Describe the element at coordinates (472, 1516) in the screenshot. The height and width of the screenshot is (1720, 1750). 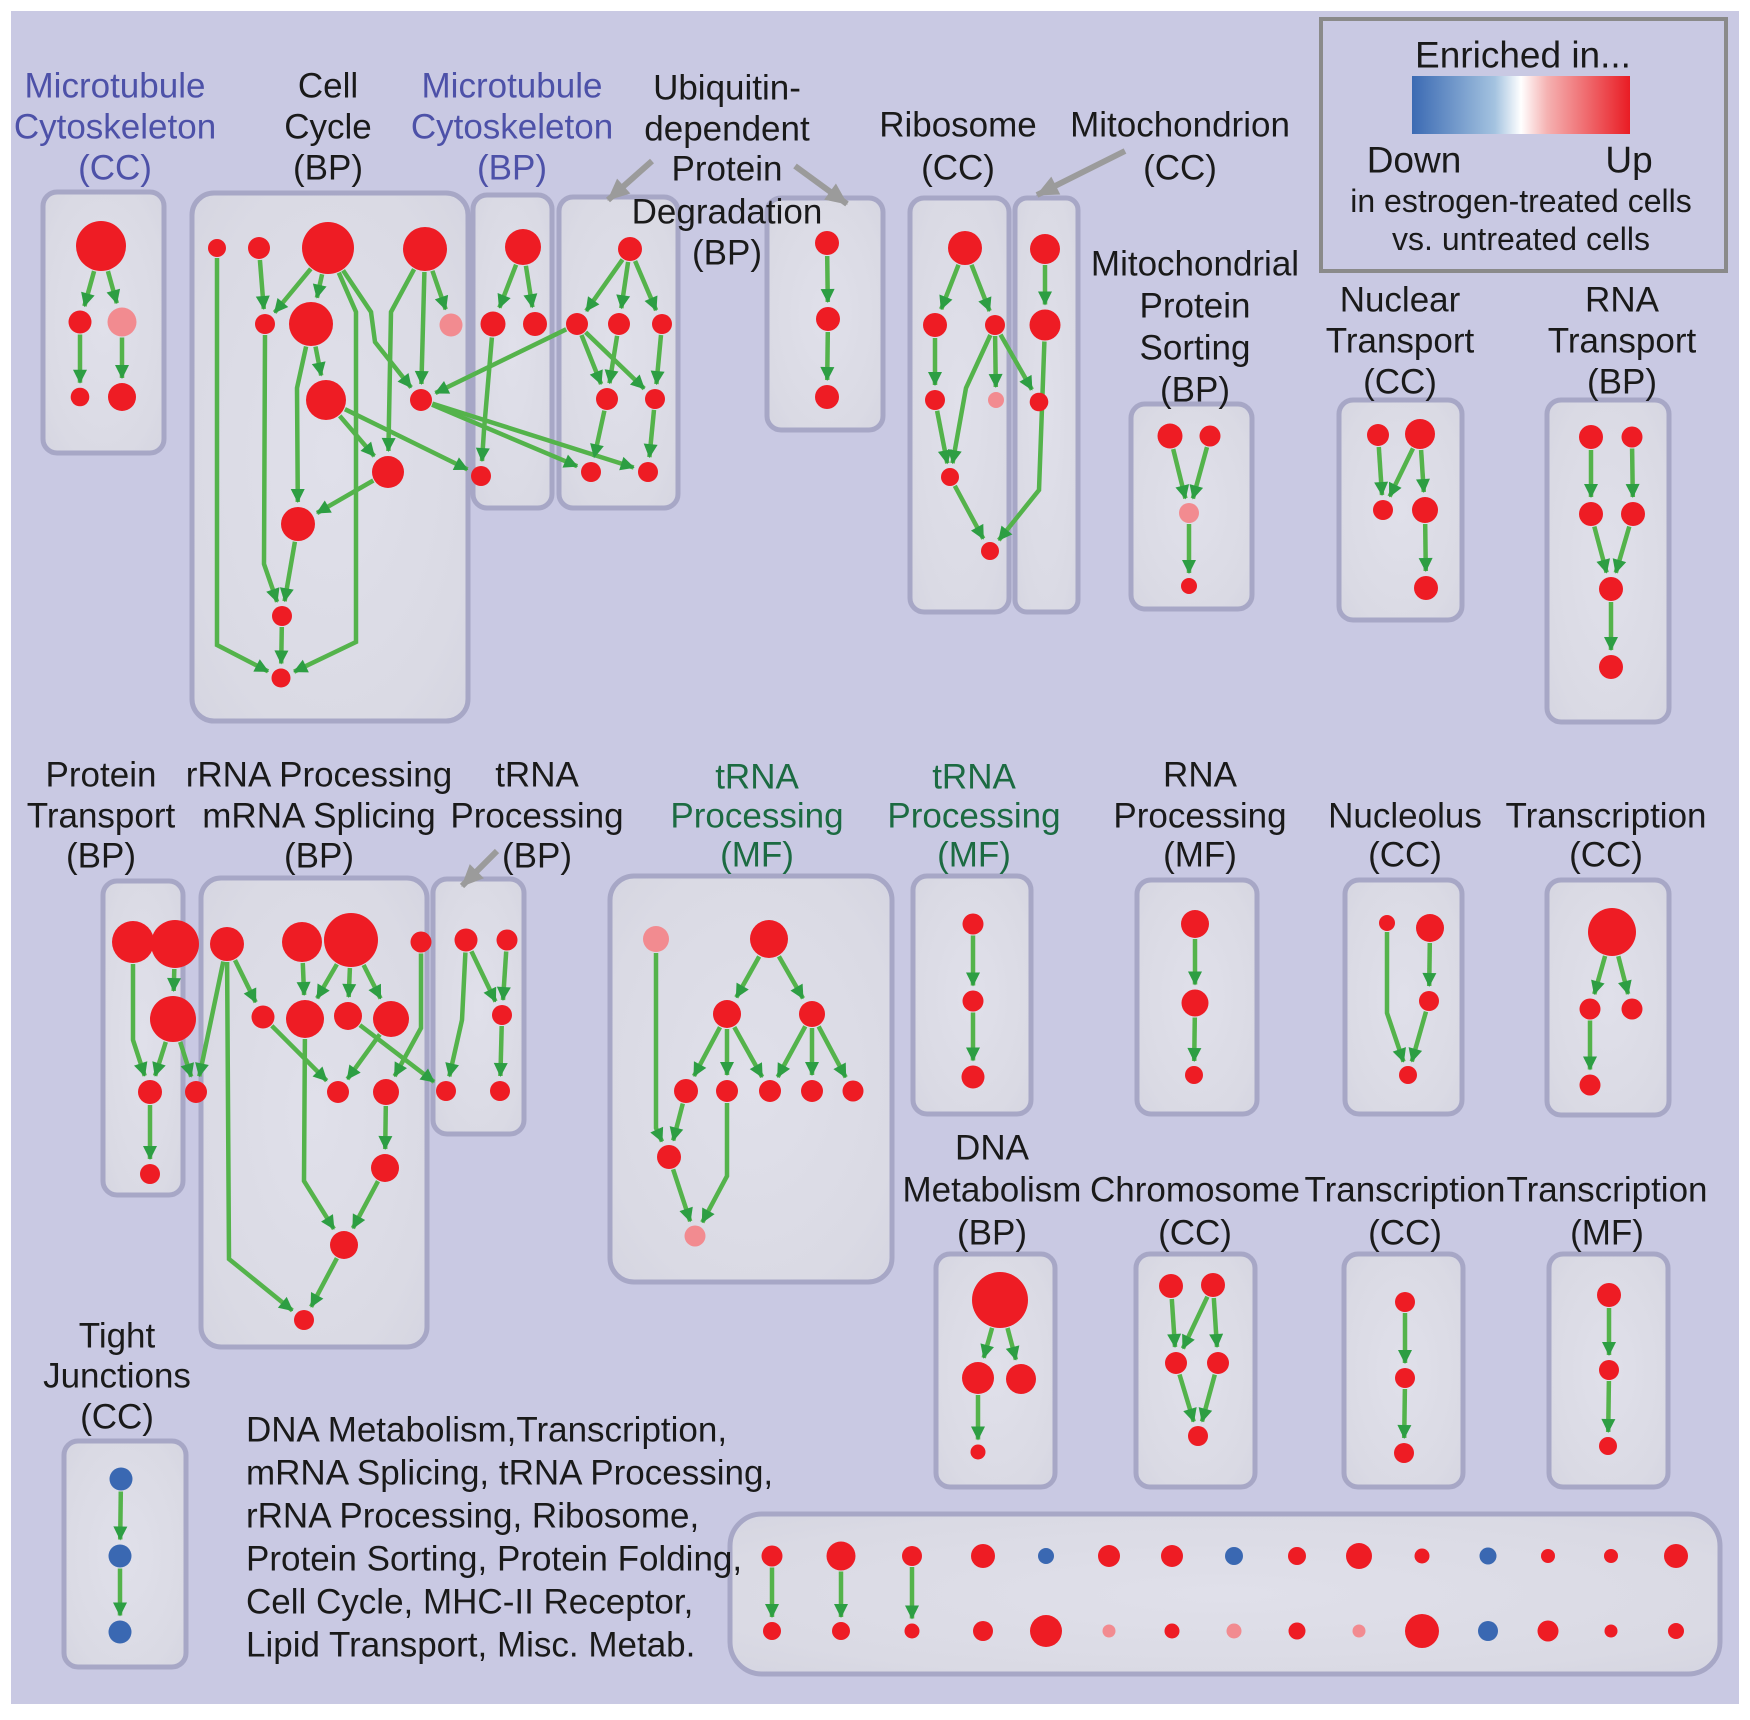
I see `svg-text: rRNA Processing, Ribosome,` at that location.